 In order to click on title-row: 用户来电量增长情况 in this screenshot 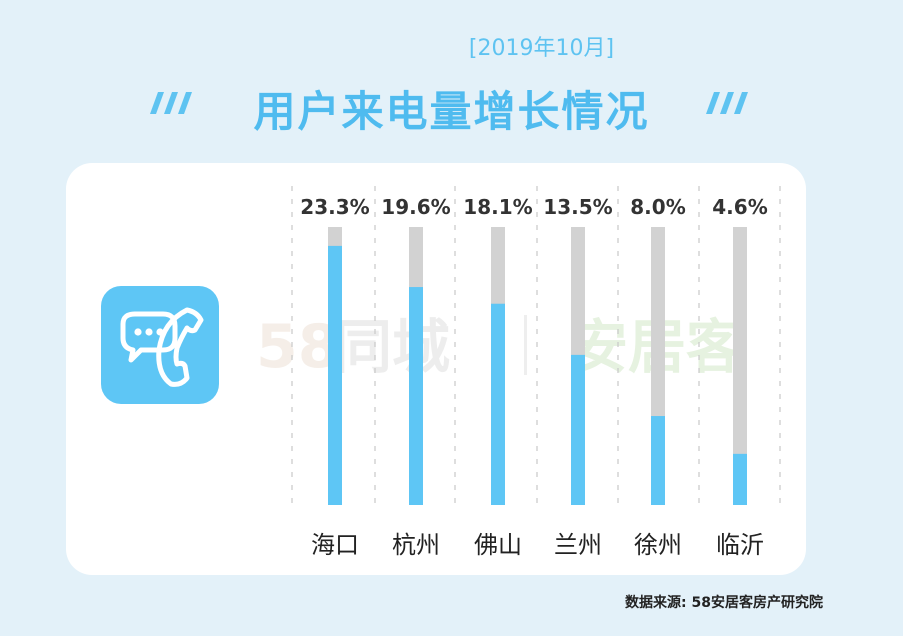, I will do `click(451, 105)`.